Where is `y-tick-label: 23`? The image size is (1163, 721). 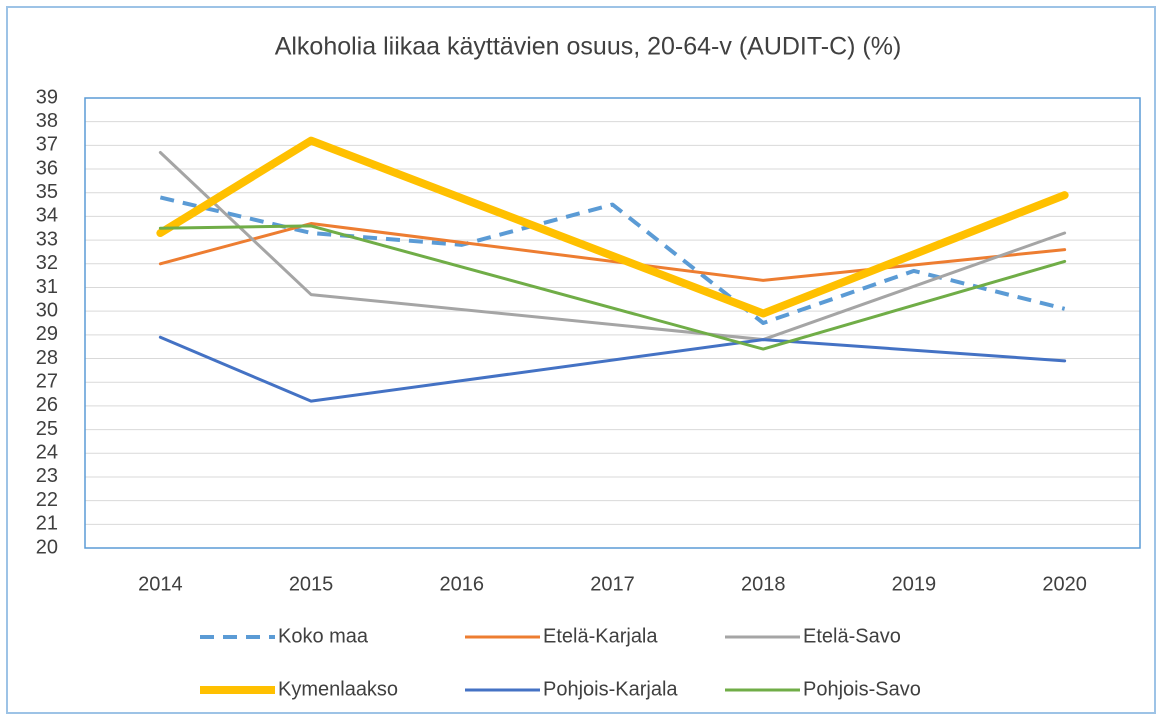 y-tick-label: 23 is located at coordinates (47, 476).